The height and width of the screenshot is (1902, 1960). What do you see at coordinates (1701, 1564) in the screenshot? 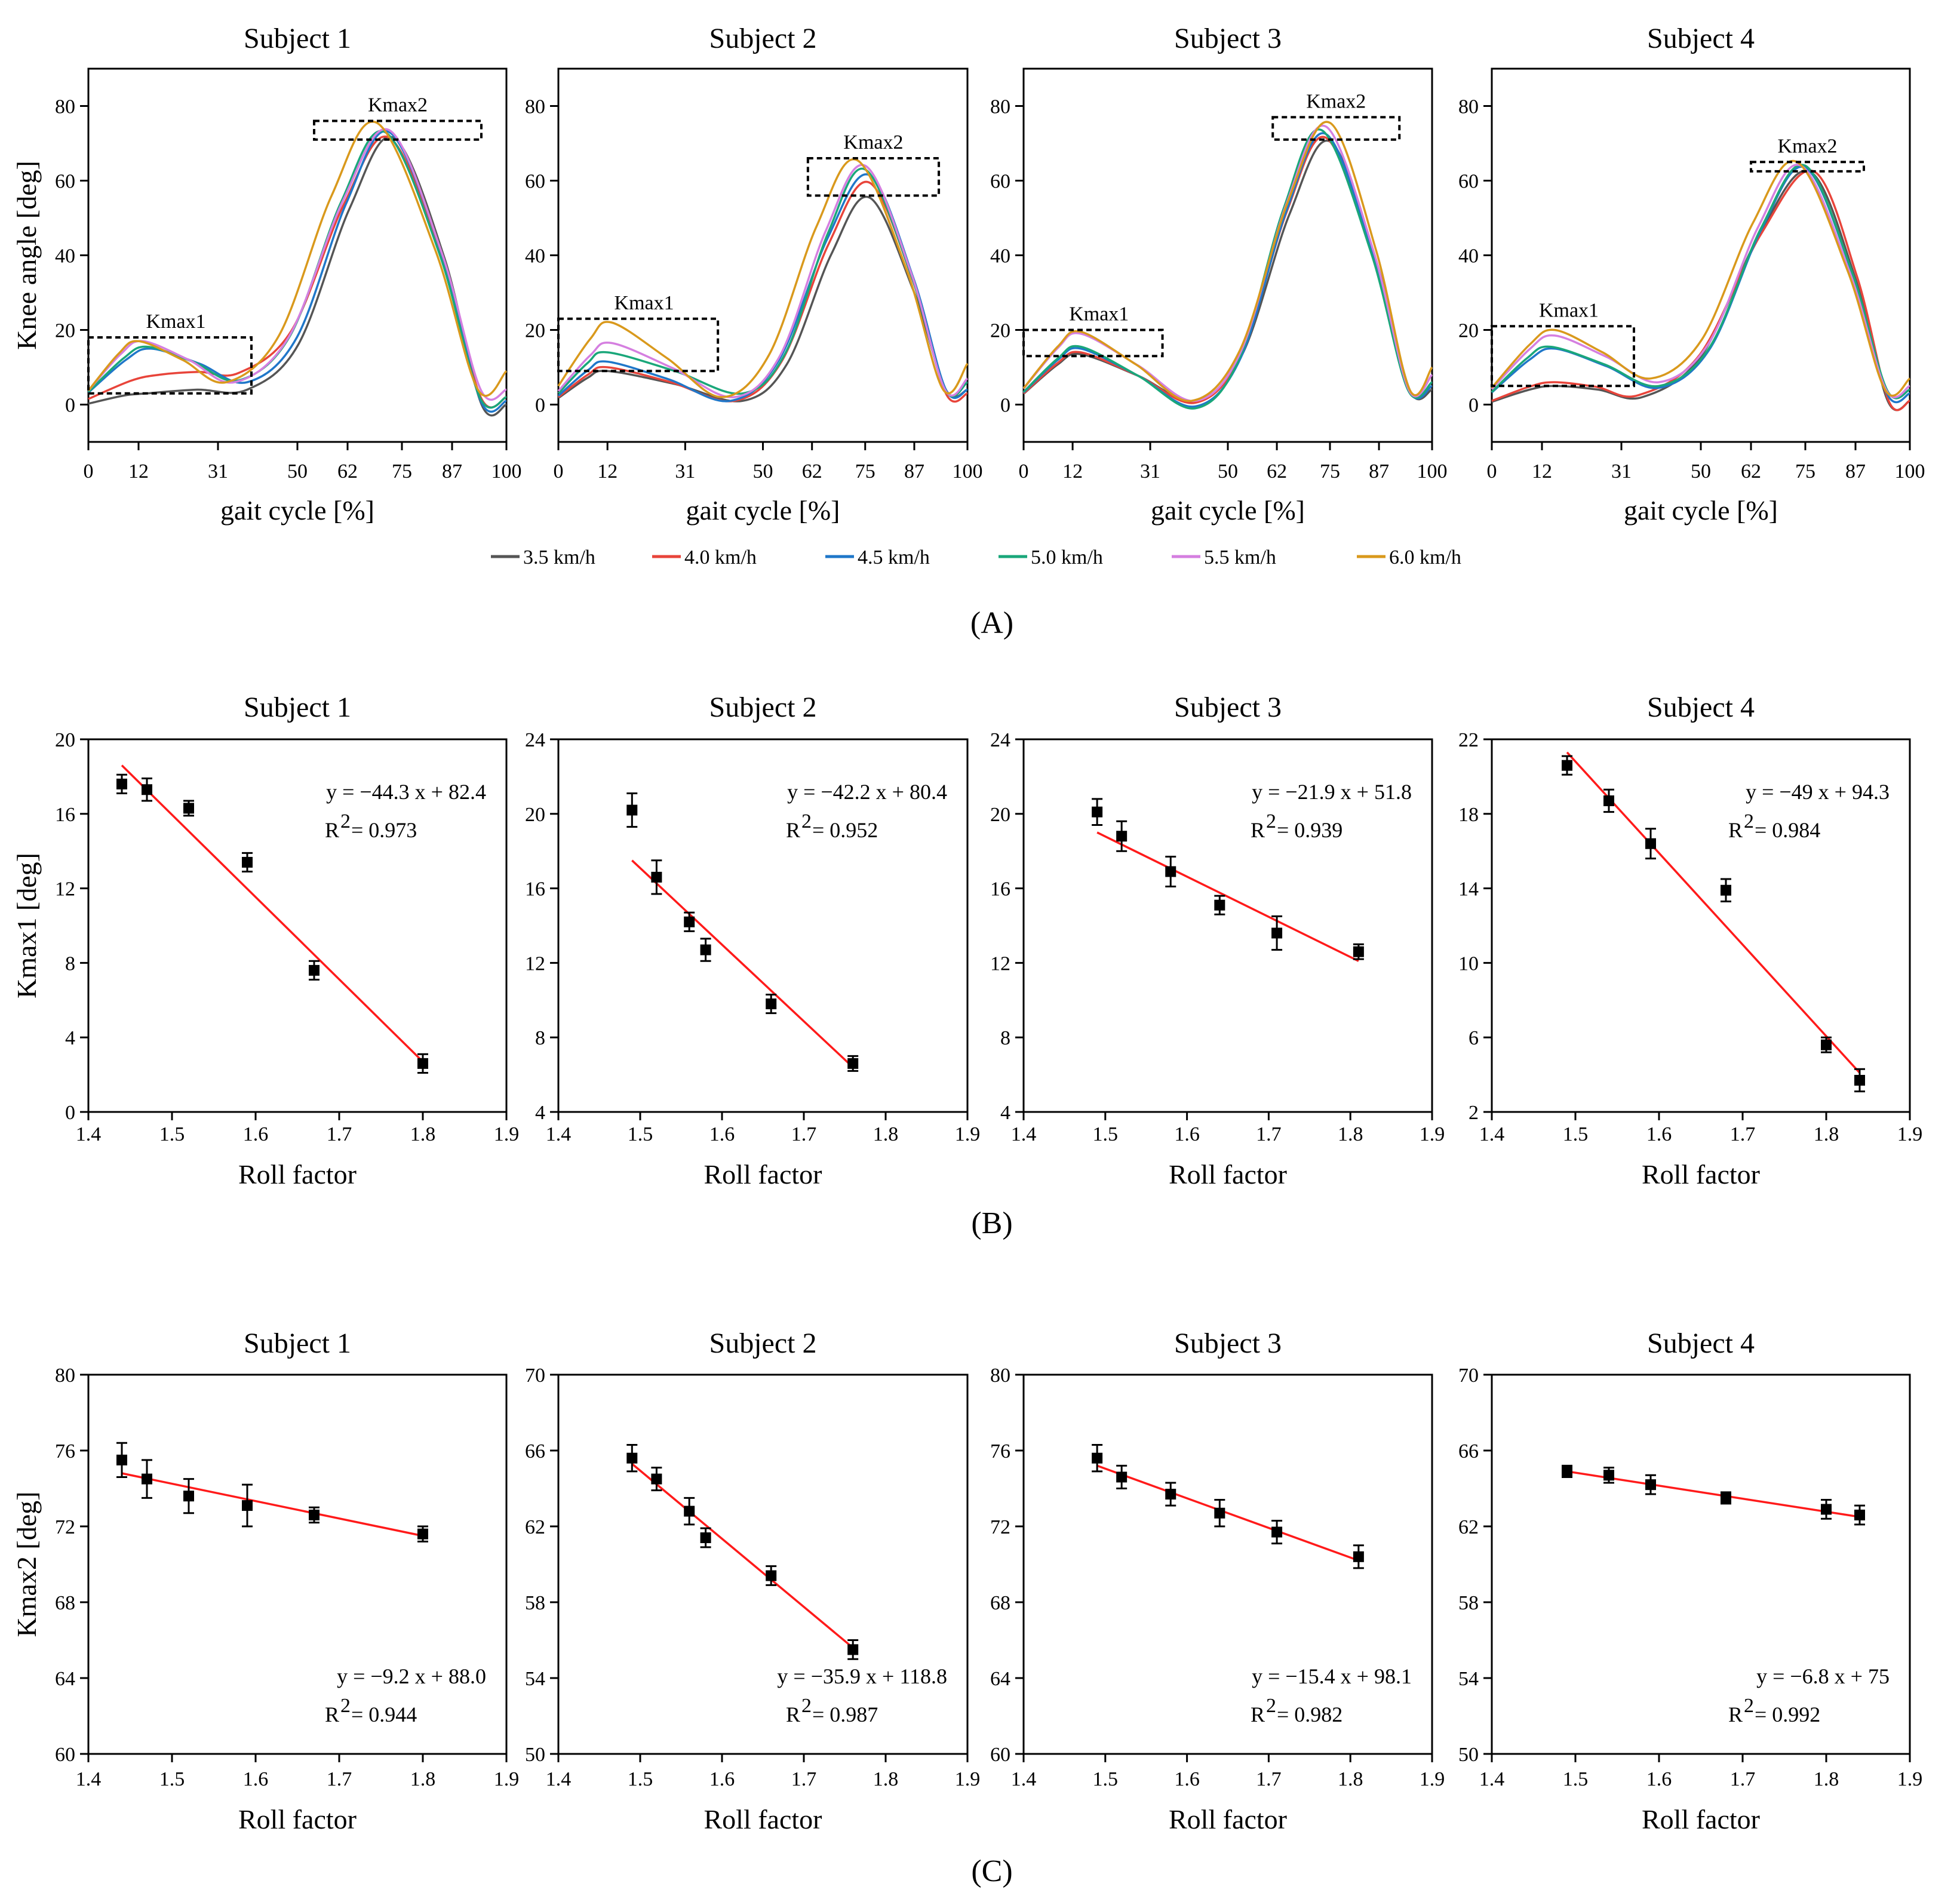
I see `plot-frame` at bounding box center [1701, 1564].